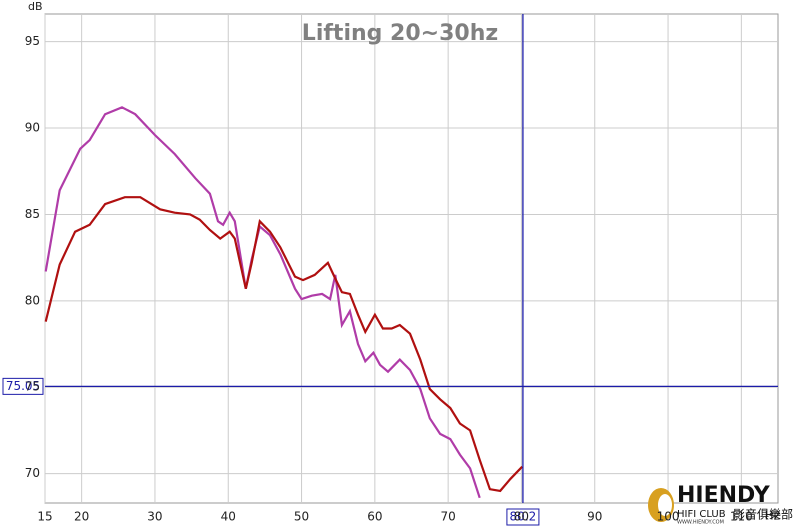  I want to click on watermark: HIENDY HIFI CLUB WWW.HIENDY.COM 影音俱樂部, so click(720, 504).